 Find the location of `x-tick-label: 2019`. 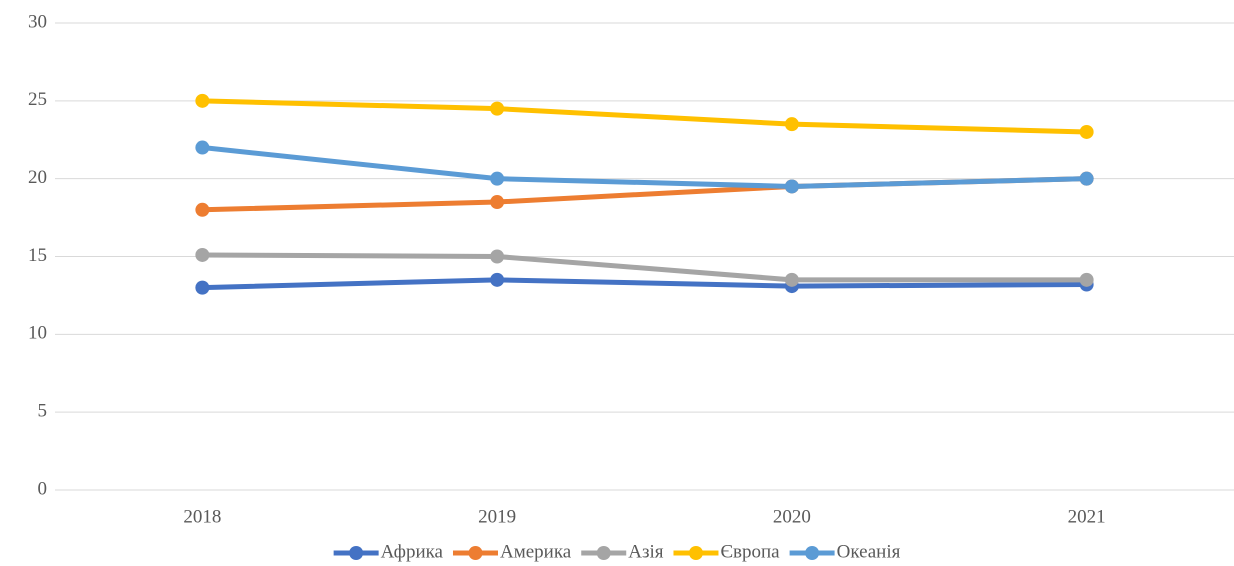

x-tick-label: 2019 is located at coordinates (497, 516).